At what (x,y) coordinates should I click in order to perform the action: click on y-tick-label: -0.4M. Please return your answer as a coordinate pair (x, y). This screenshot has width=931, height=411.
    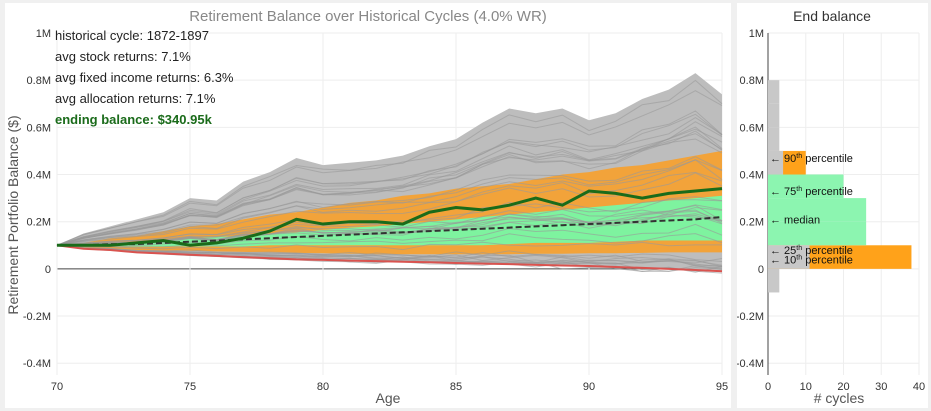
    Looking at the image, I should click on (37, 364).